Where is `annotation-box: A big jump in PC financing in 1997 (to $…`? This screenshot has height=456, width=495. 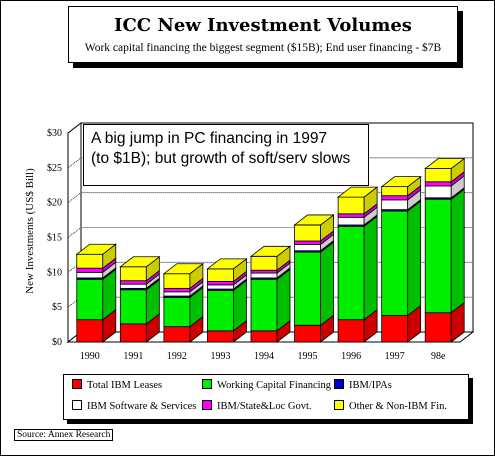 annotation-box: A big jump in PC financing in 1997 (to $… is located at coordinates (226, 155).